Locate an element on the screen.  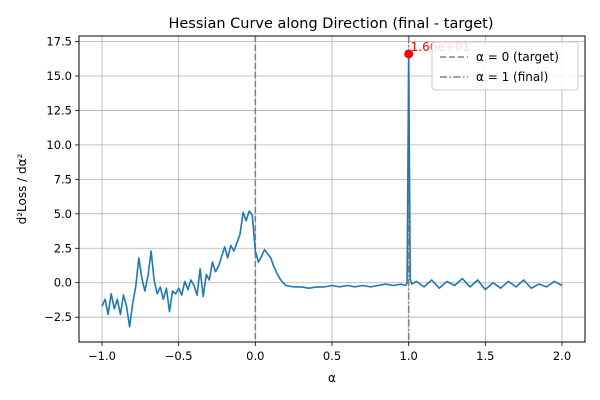
y-tick-label: −2.5 is located at coordinates (58, 317).